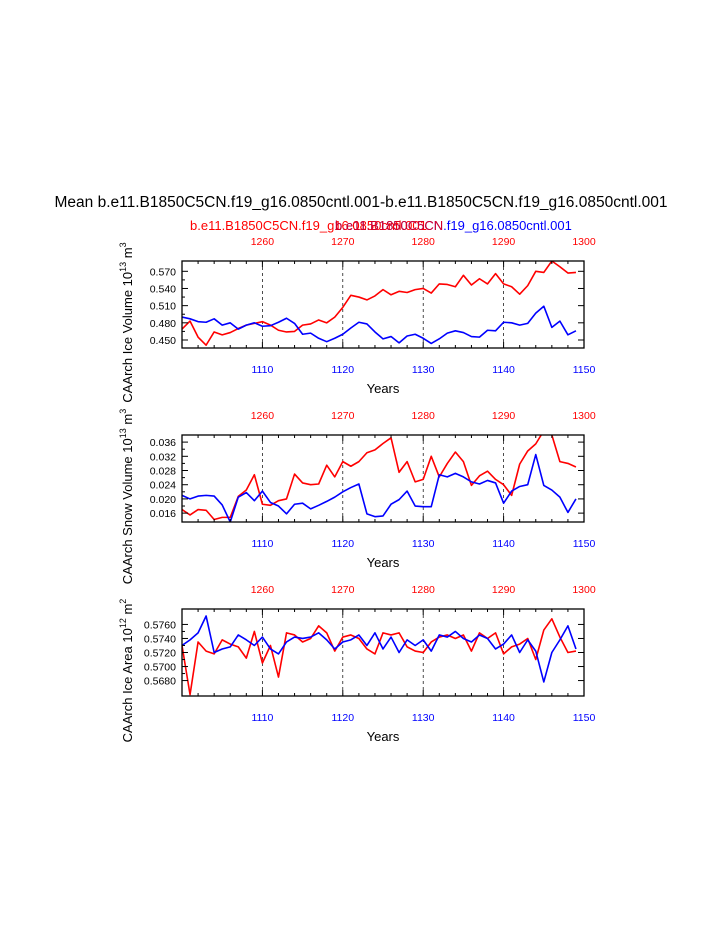 The width and height of the screenshot is (723, 935). Describe the element at coordinates (163, 341) in the screenshot. I see `y-tick-label: 0.450` at that location.